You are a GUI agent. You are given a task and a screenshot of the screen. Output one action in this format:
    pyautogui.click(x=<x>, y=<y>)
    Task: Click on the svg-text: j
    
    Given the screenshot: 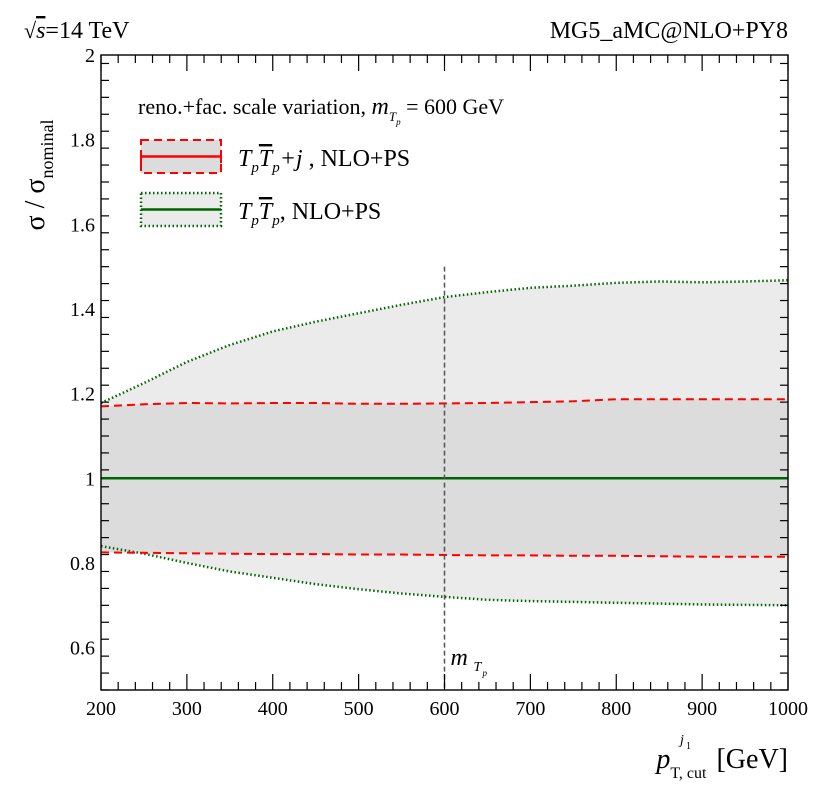 What is the action you would take?
    pyautogui.click(x=681, y=740)
    